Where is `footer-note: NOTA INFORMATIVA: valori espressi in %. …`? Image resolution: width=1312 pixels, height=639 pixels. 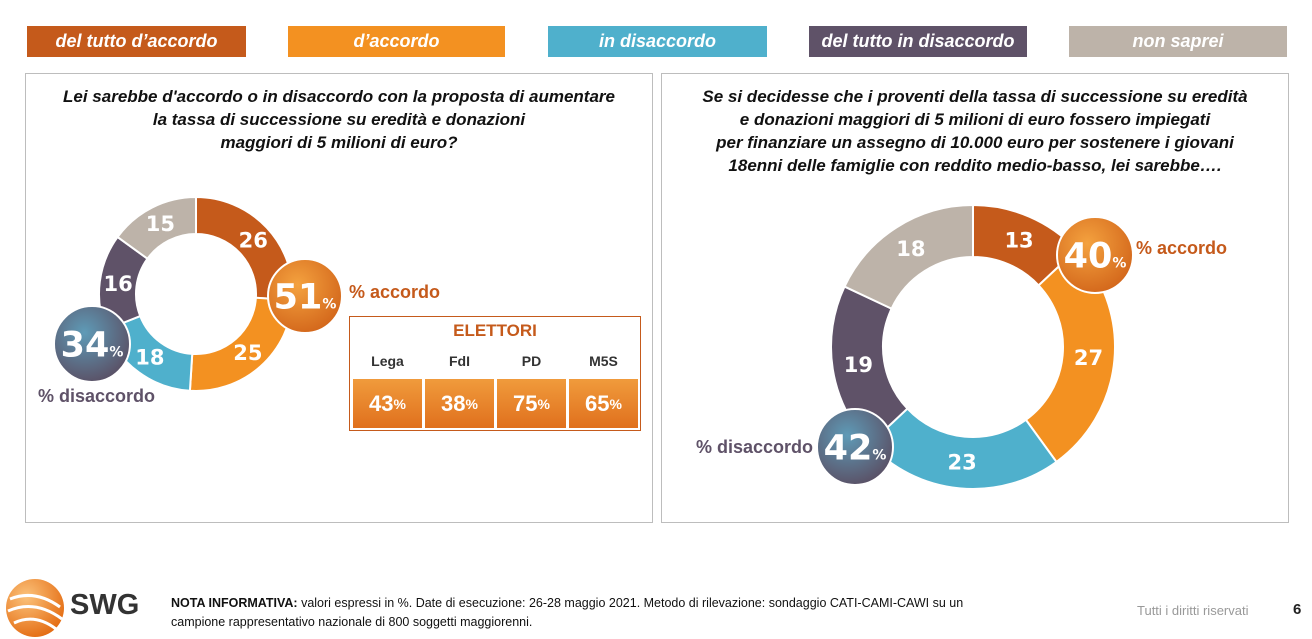
footer-note: NOTA INFORMATIVA: valori espressi in %. … is located at coordinates (567, 613).